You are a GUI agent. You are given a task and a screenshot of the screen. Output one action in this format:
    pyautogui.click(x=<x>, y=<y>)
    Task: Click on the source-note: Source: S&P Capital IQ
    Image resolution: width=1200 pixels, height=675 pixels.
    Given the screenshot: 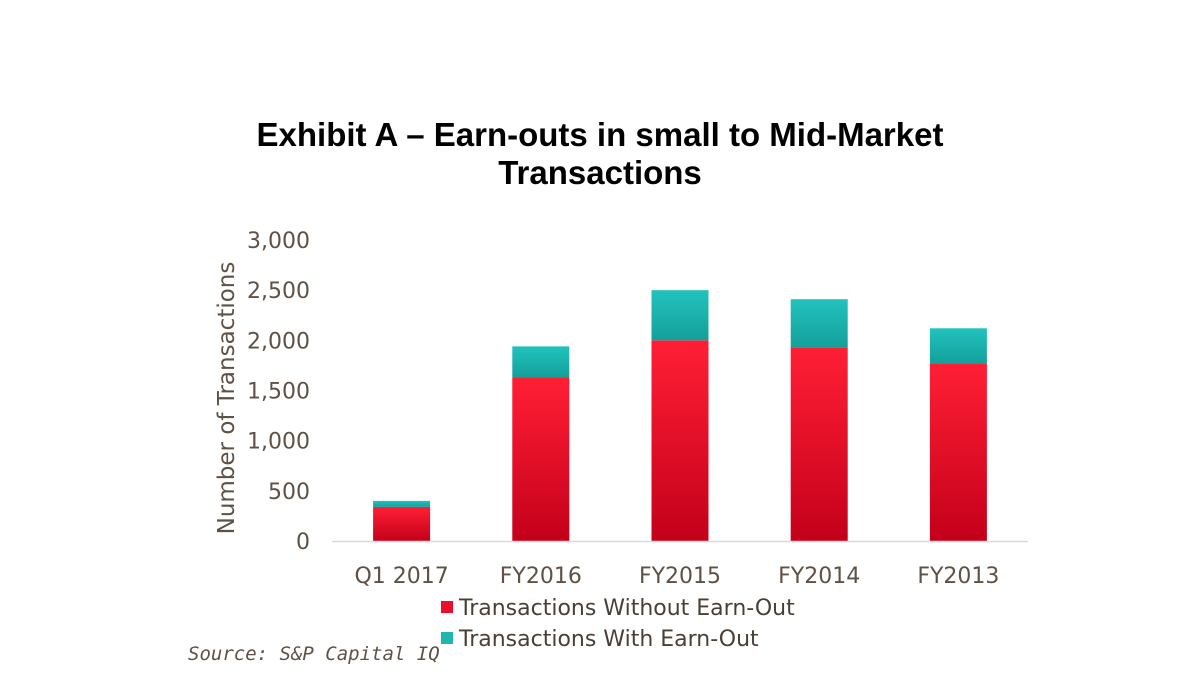 What is the action you would take?
    pyautogui.click(x=314, y=654)
    